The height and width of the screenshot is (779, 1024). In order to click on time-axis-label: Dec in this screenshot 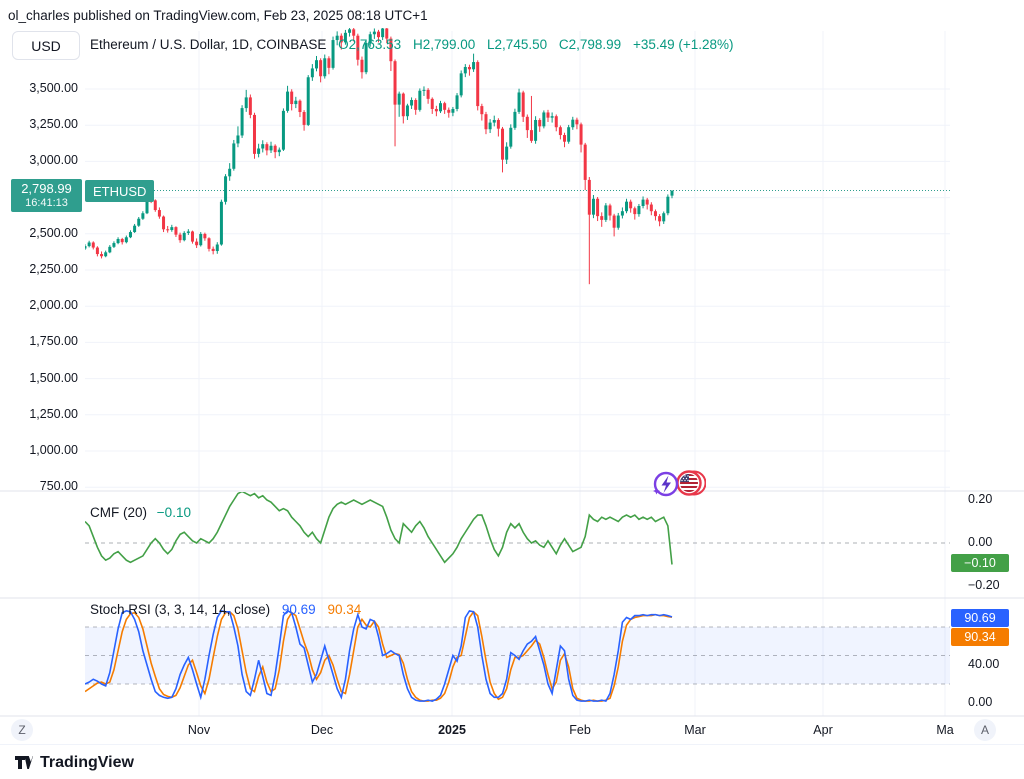, I will do `click(322, 730)`.